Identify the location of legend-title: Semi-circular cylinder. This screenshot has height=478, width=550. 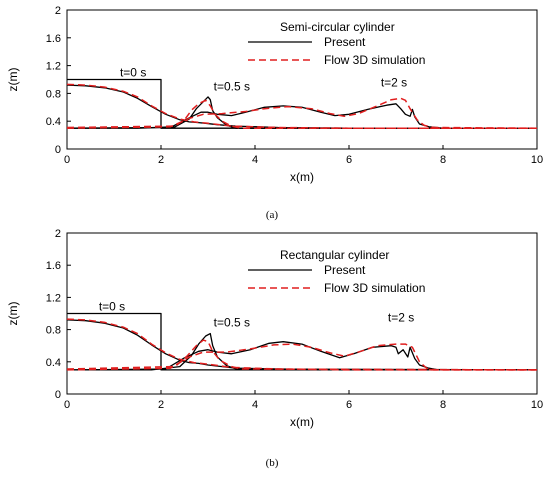
(337, 27).